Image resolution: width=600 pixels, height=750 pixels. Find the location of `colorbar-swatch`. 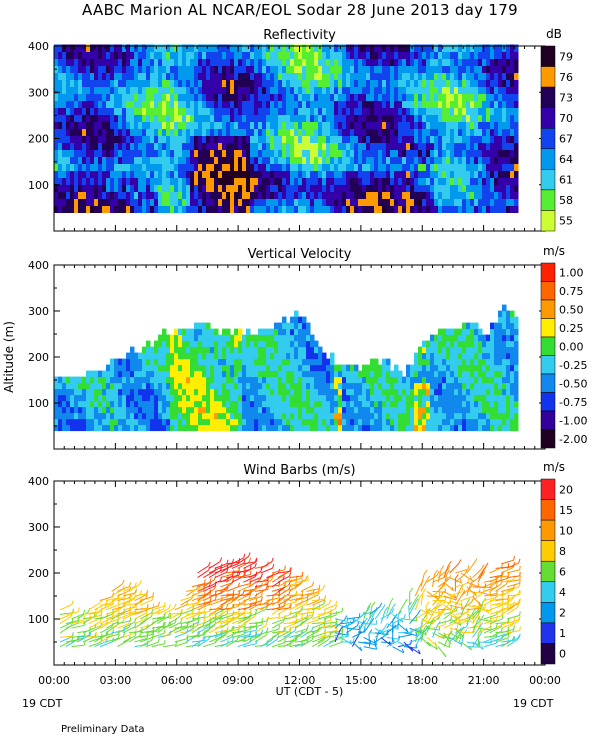

colorbar-swatch is located at coordinates (548, 346).